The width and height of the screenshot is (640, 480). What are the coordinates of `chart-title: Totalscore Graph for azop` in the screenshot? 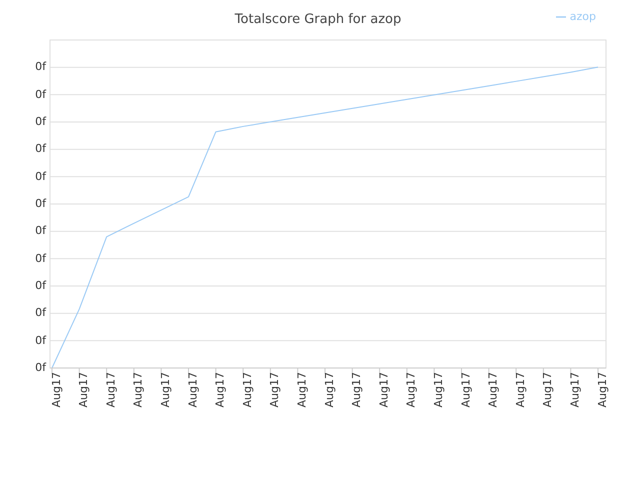 It's located at (318, 19).